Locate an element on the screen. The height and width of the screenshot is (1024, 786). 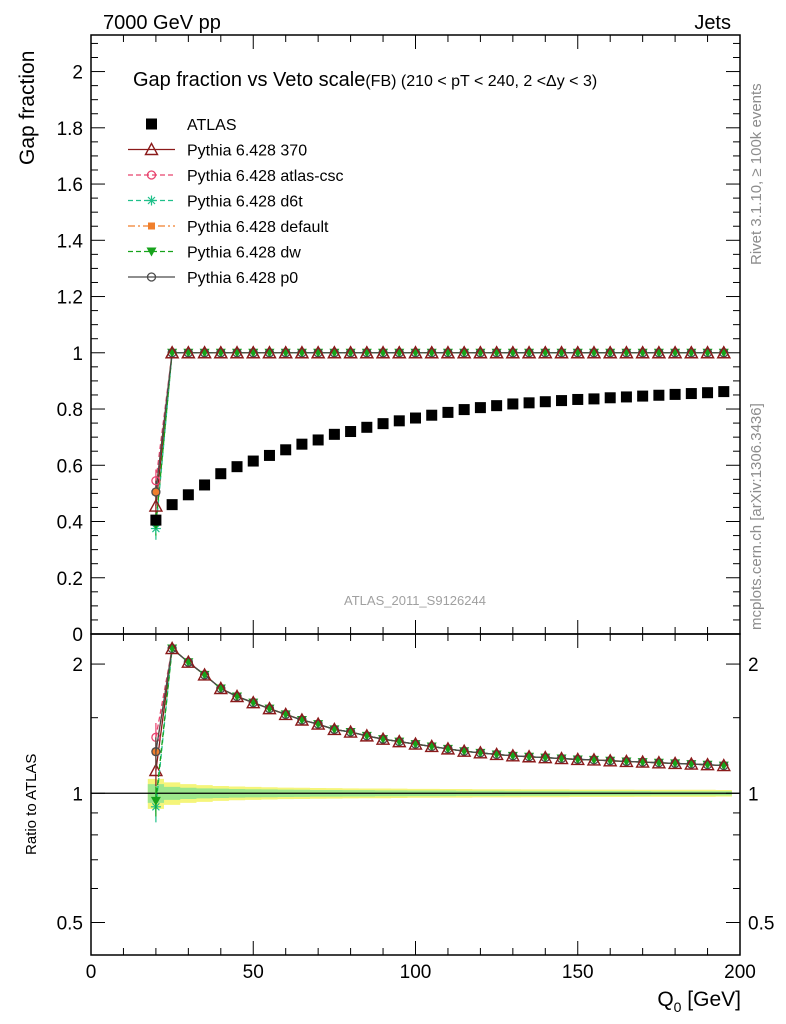
ratio-data-marks is located at coordinates (439, 732).